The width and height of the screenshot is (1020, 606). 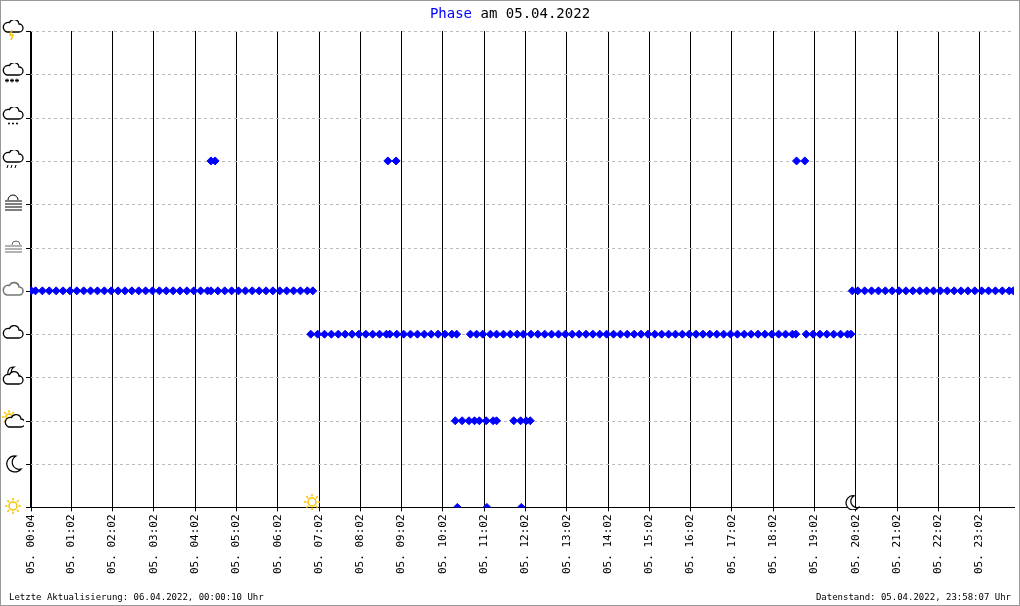 What do you see at coordinates (979, 544) in the screenshot?
I see `x-tick-label: 05. 23:02` at bounding box center [979, 544].